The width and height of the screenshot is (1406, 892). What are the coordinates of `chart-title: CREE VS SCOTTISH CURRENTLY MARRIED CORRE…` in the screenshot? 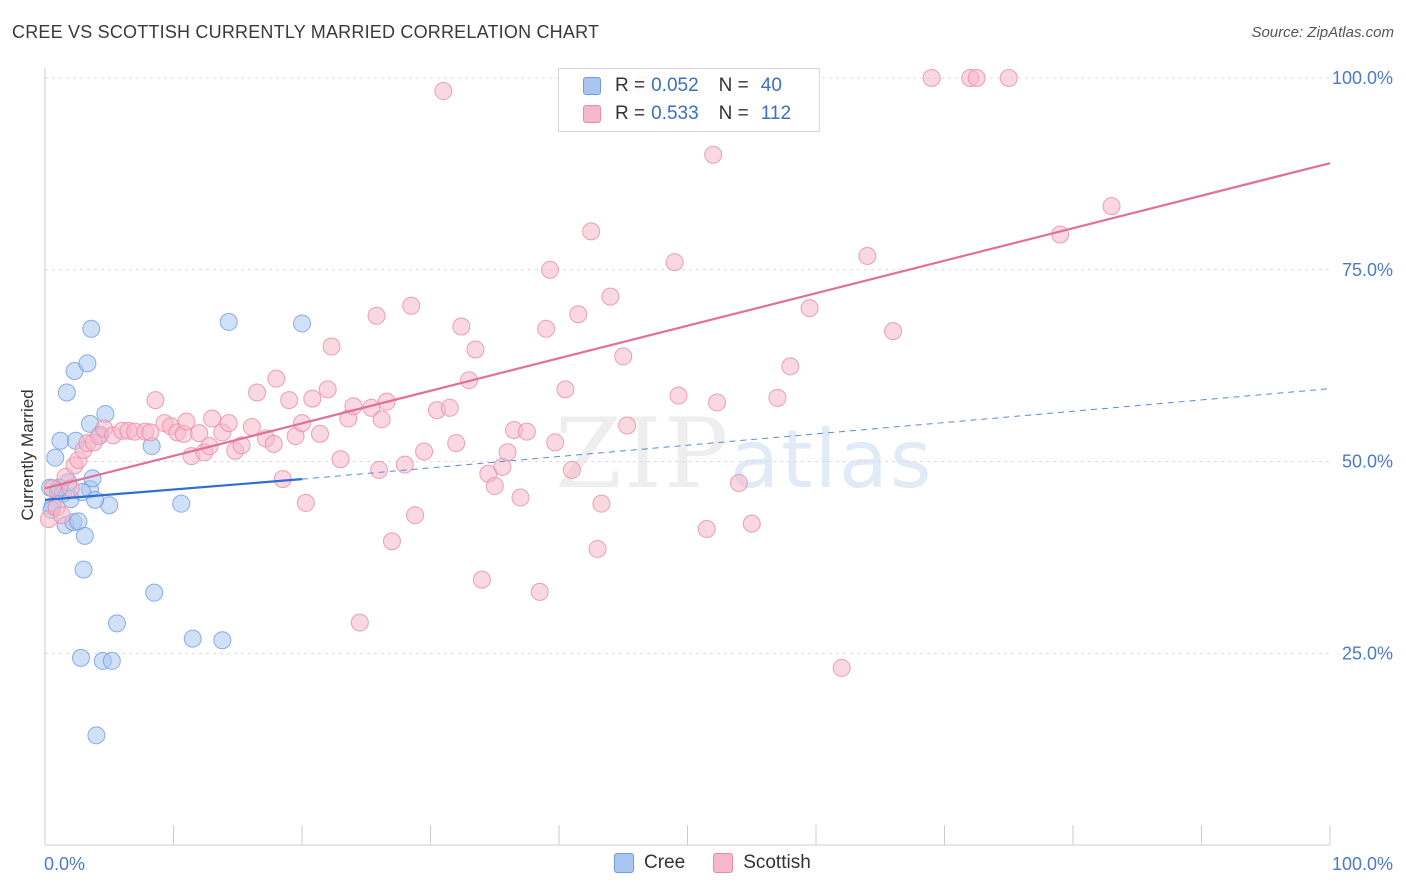 It's located at (306, 32).